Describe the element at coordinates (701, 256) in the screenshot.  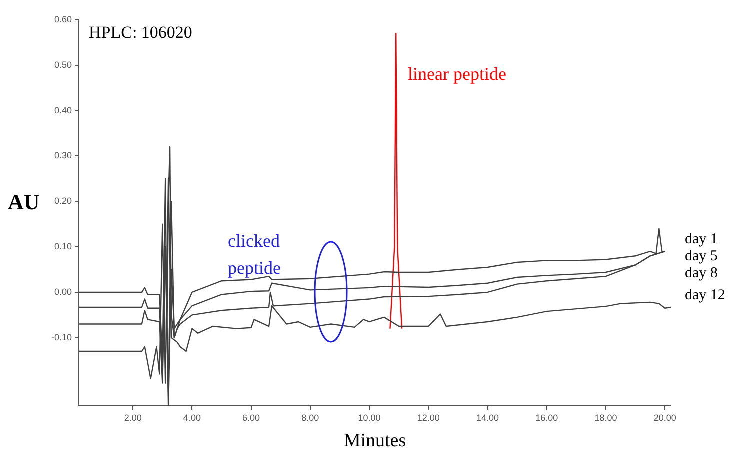
I see `series-label: day 5` at that location.